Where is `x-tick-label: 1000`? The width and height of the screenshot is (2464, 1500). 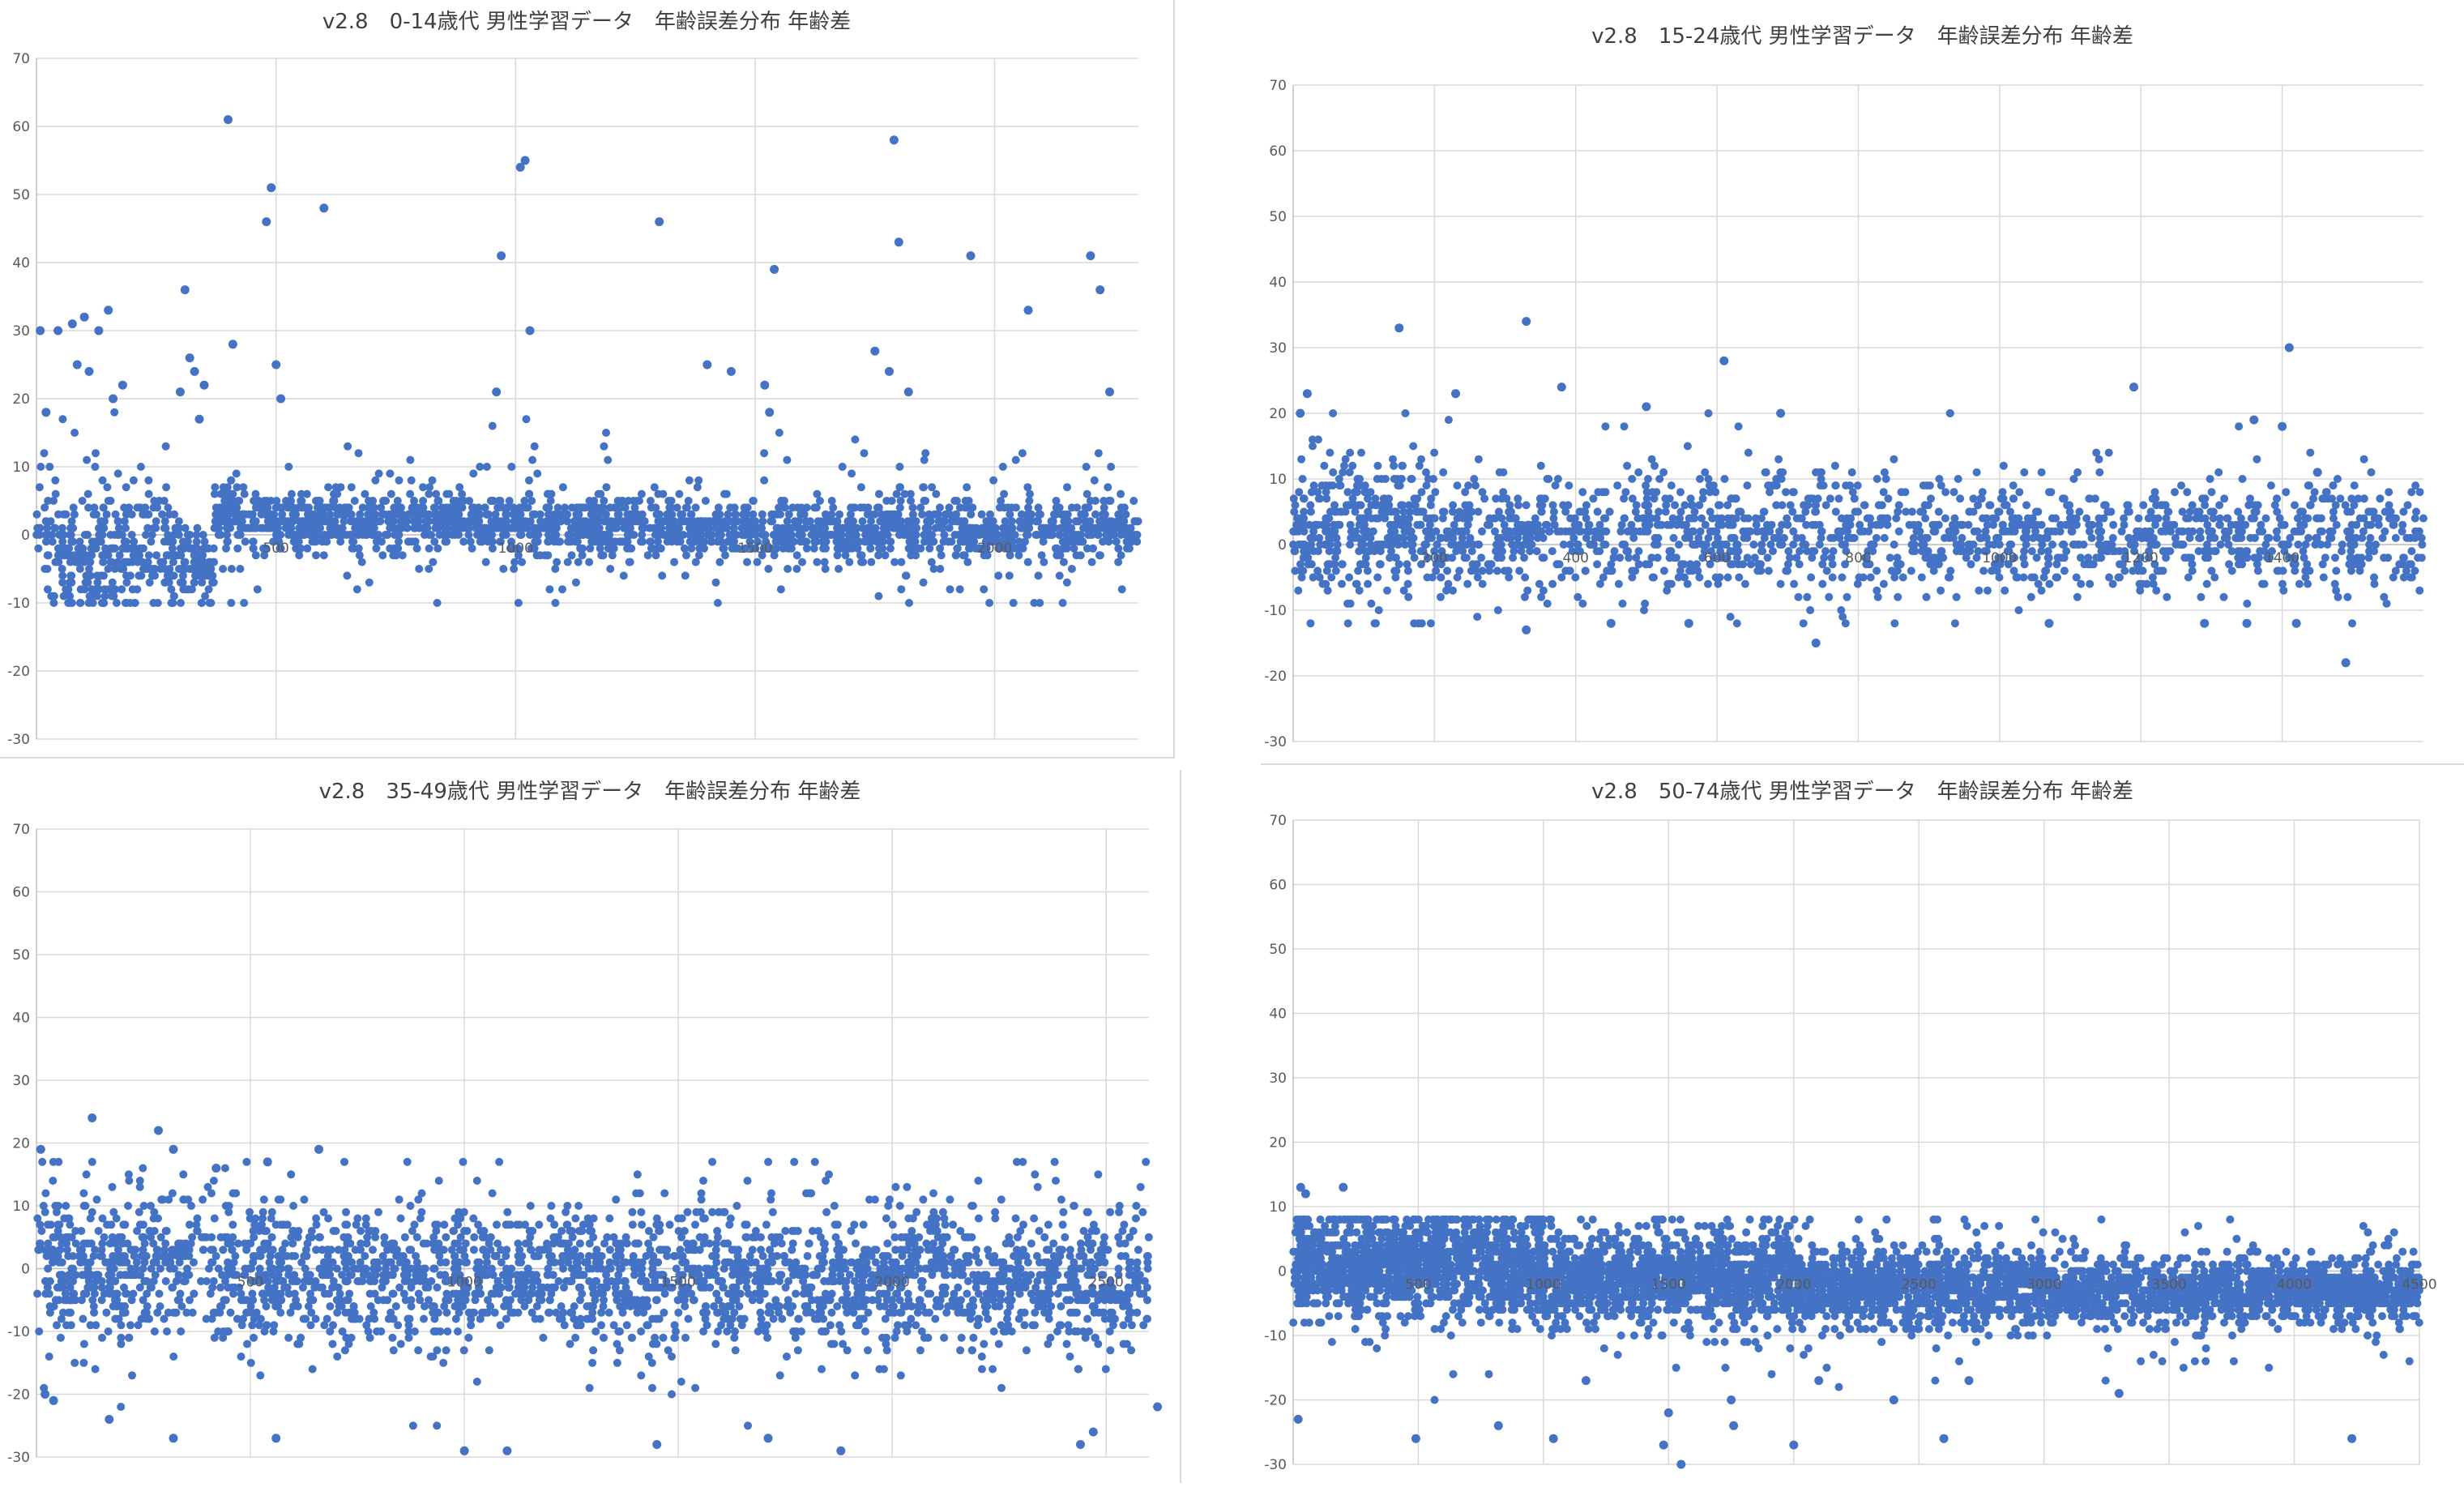
x-tick-label: 1000 is located at coordinates (1999, 558).